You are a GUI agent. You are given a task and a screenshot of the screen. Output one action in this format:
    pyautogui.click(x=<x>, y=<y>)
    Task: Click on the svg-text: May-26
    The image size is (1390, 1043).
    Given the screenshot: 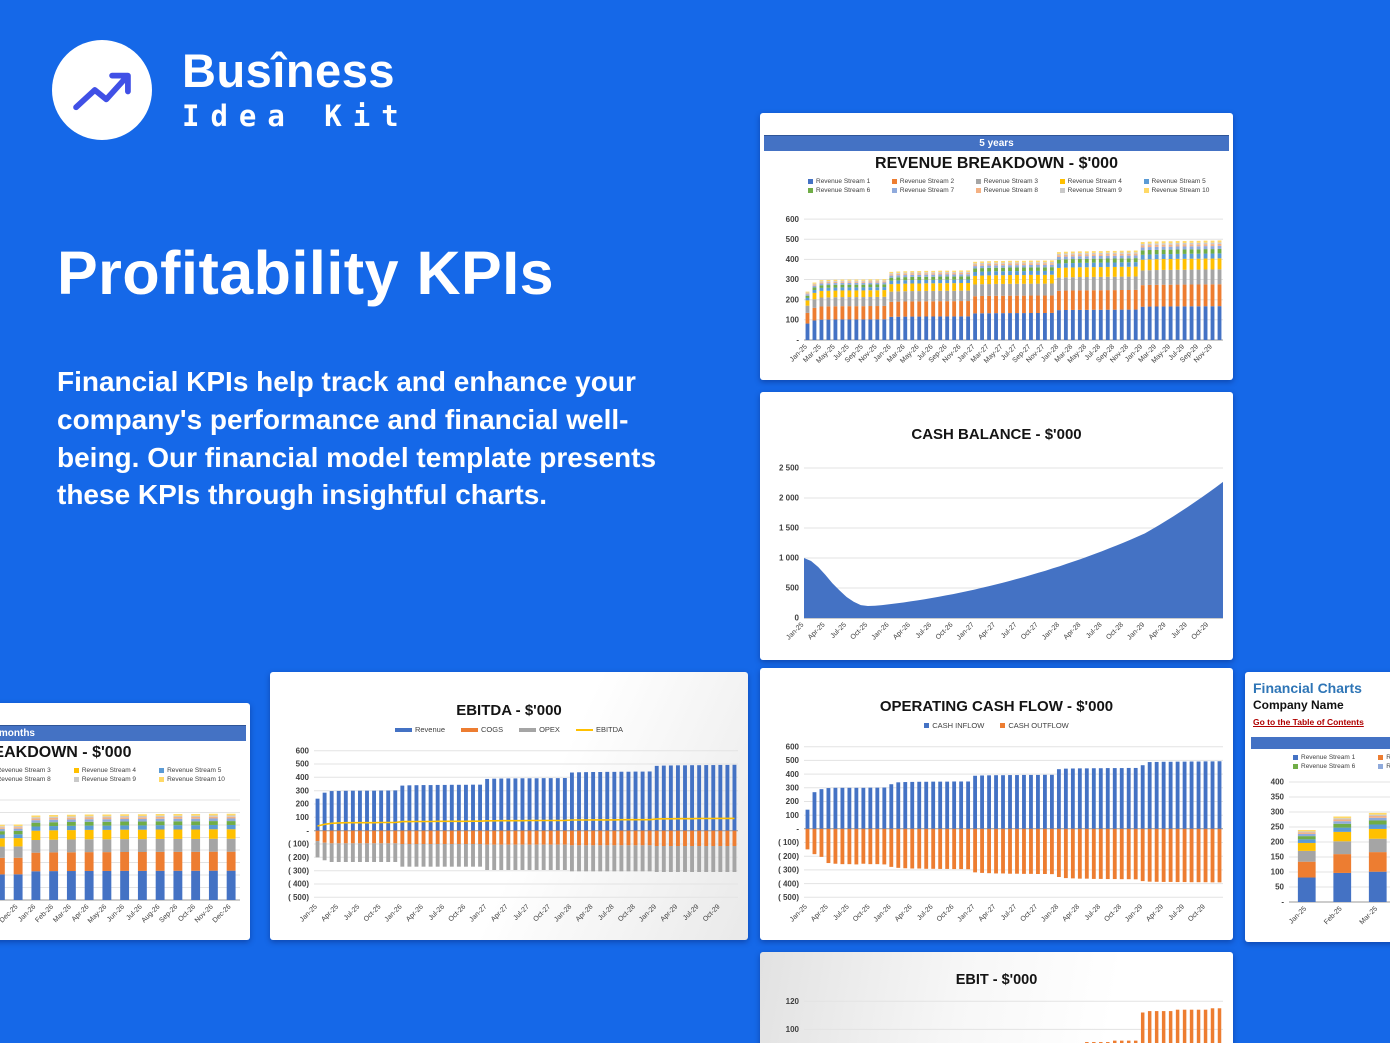 What is the action you would take?
    pyautogui.click(x=98, y=914)
    